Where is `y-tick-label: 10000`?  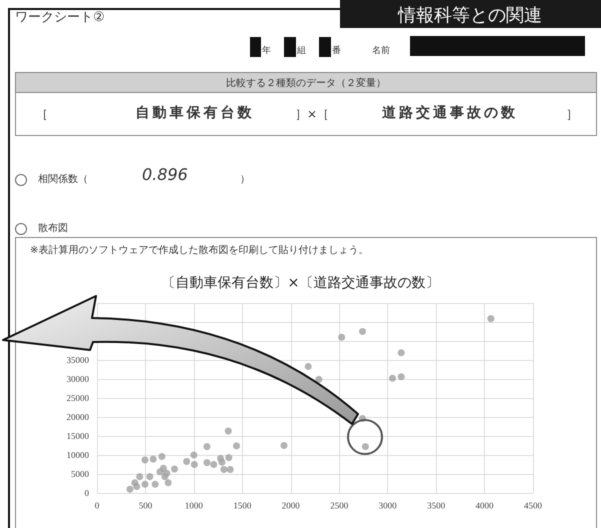
y-tick-label: 10000 is located at coordinates (78, 455).